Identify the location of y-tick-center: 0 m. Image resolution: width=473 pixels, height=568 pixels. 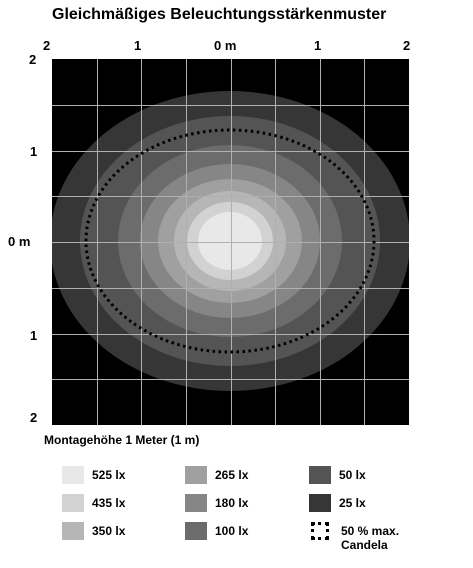
(19, 241).